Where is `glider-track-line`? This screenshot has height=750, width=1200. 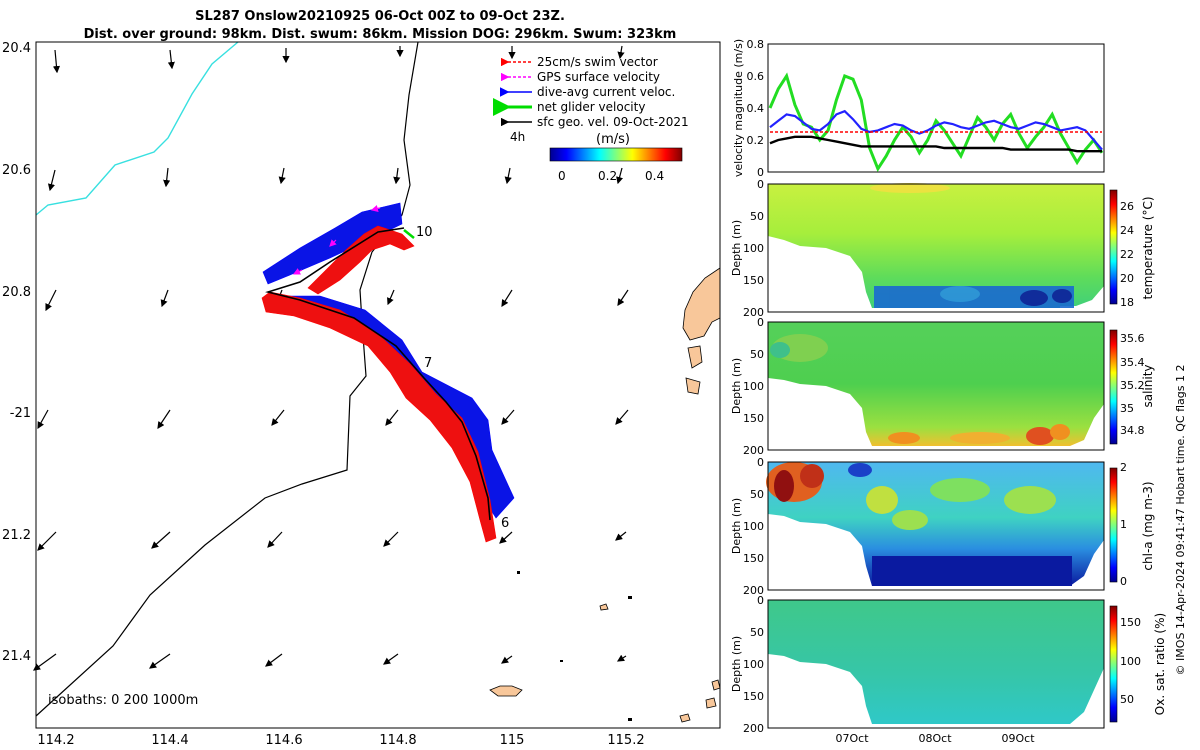 glider-track-line is located at coordinates (378, 374).